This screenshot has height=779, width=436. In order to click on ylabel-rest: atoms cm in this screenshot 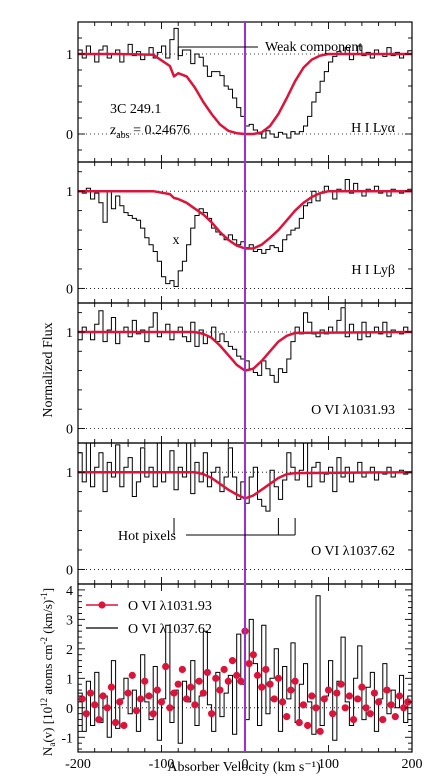, I will do `click(47, 670)`.